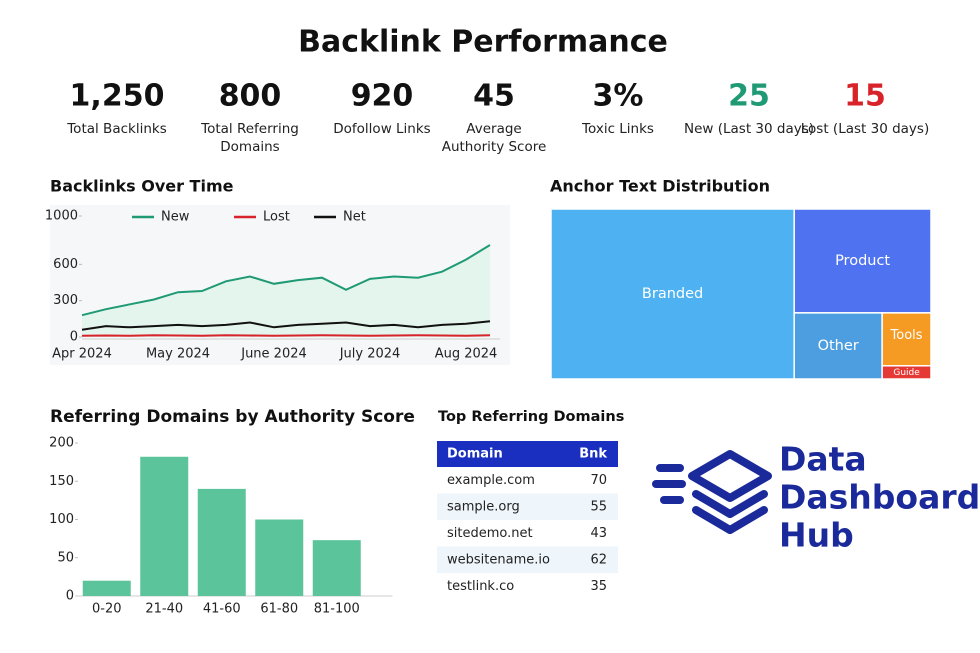 The height and width of the screenshot is (653, 980). I want to click on treemap-label: Tools, so click(906, 335).